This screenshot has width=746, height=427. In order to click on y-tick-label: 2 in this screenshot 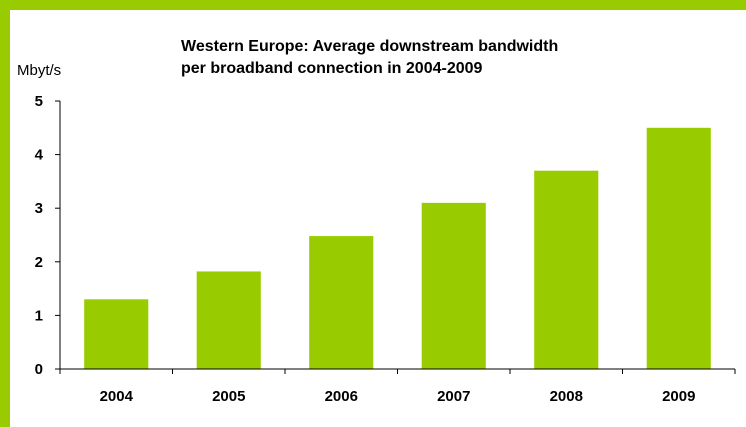, I will do `click(39, 262)`.